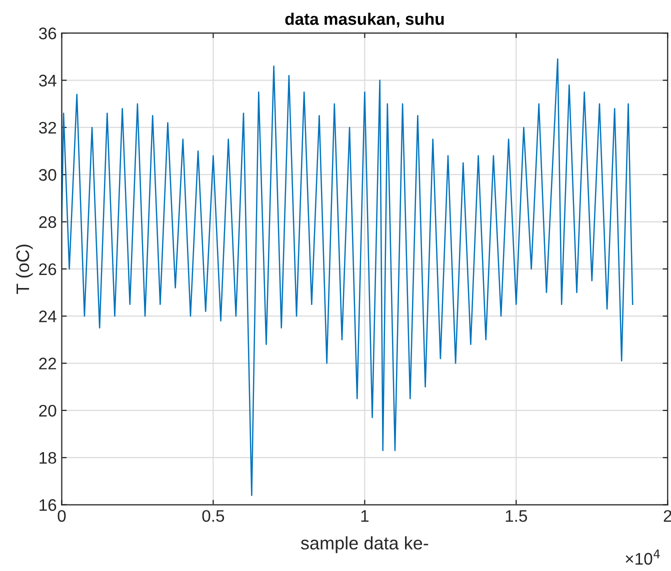 The image size is (671, 571). I want to click on y-tick-label: 34, so click(47, 80).